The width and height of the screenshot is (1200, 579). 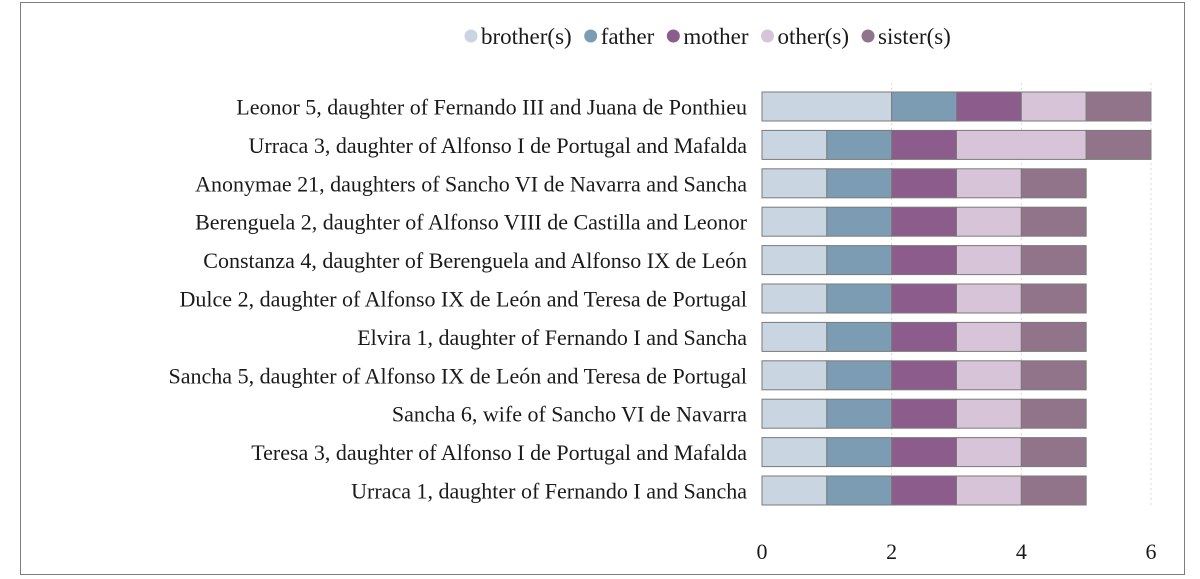 I want to click on legend-label-4: sister(s), so click(x=914, y=36).